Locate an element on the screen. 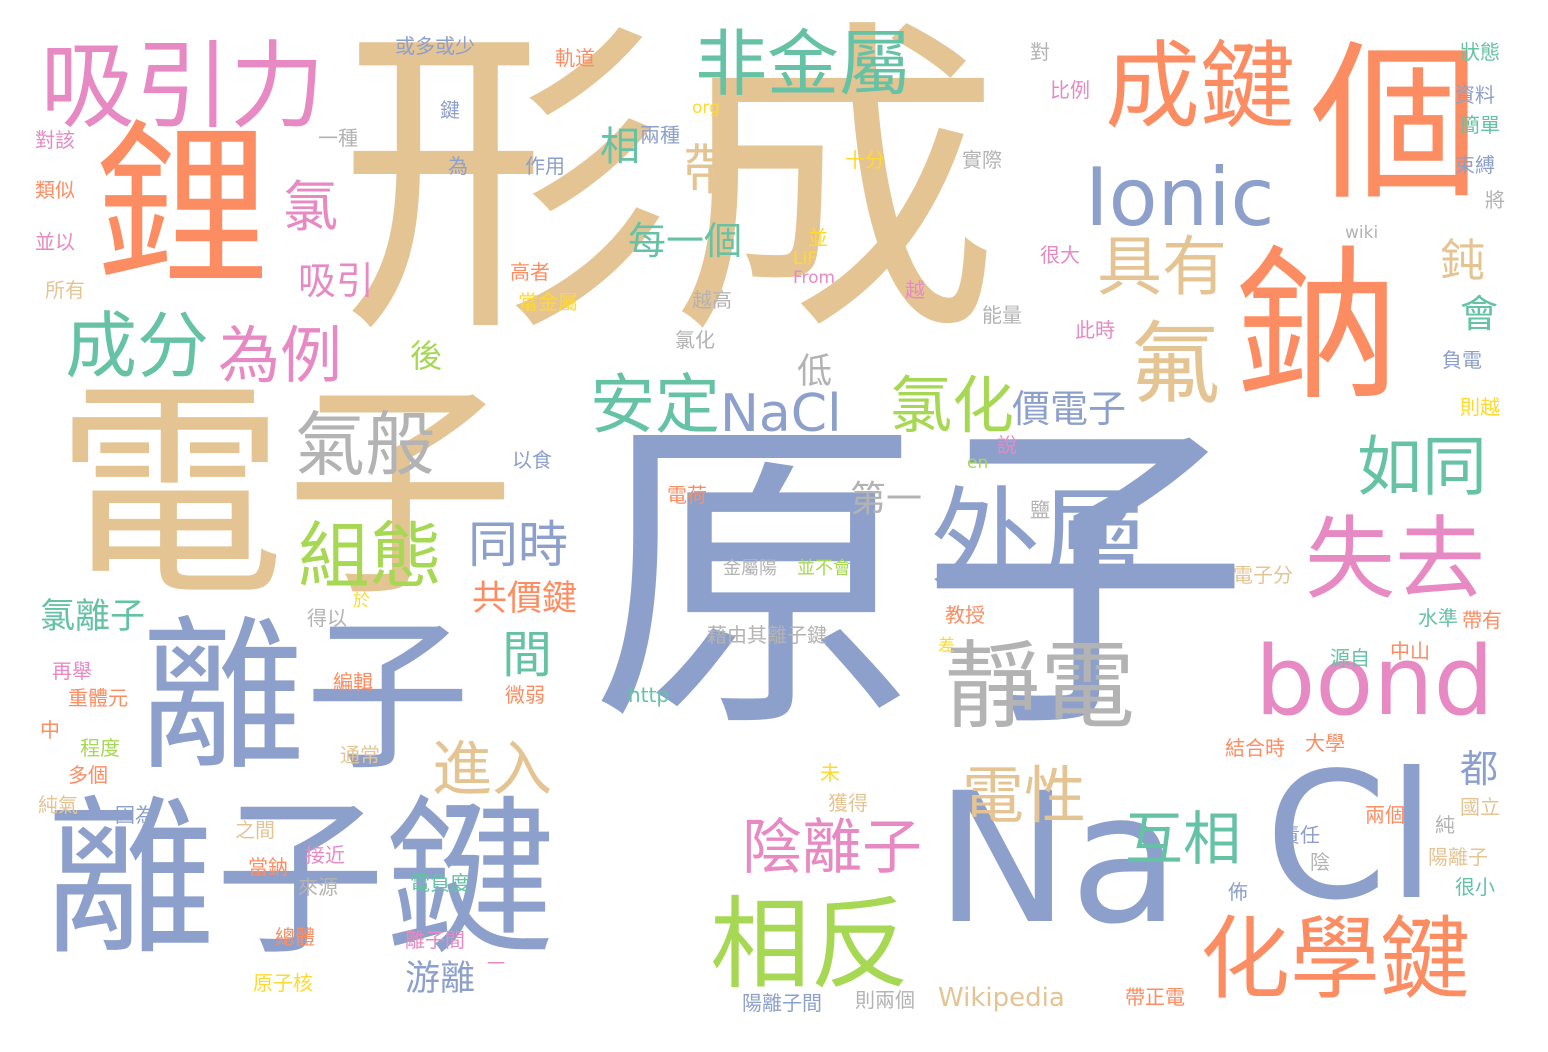 This screenshot has height=1052, width=1548. word-lif-66: LiF is located at coordinates (805, 259).